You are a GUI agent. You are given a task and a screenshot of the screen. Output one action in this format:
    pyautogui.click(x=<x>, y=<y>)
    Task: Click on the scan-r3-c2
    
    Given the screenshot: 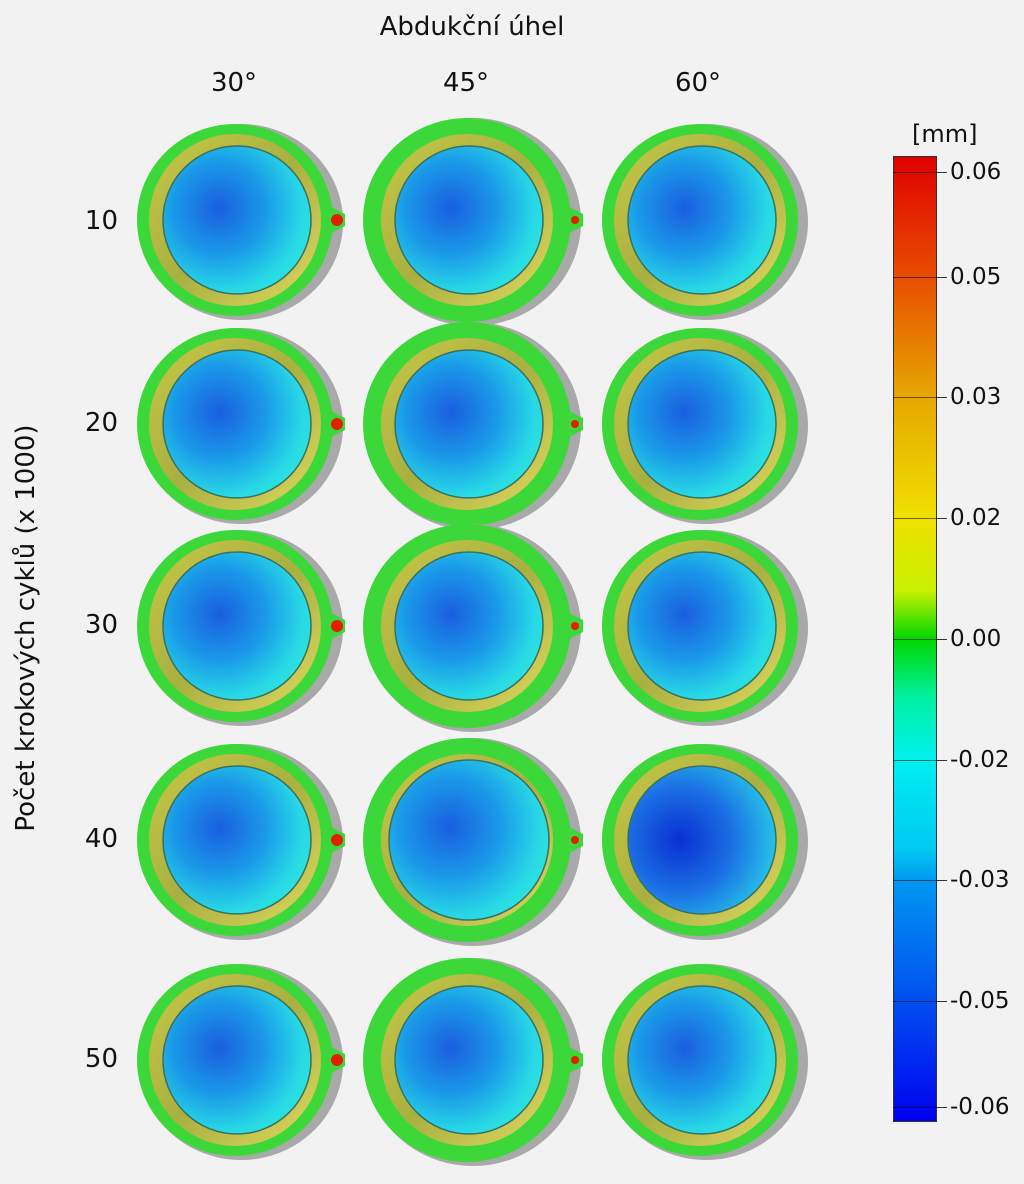 What is the action you would take?
    pyautogui.click(x=473, y=628)
    